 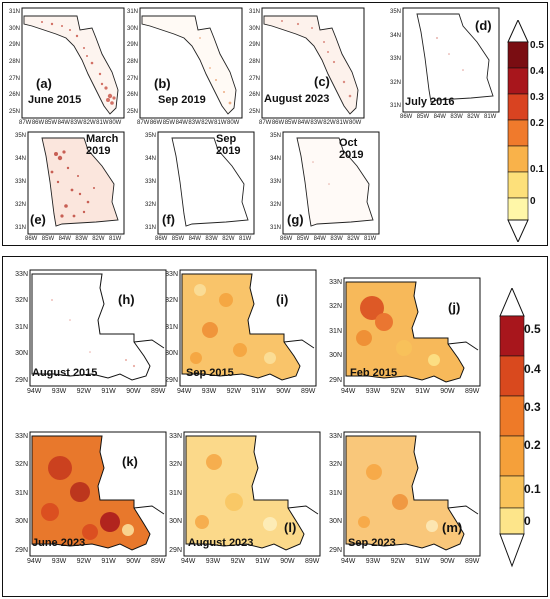 I want to click on map-panel-h: (h) August 2015, so click(x=98, y=328).